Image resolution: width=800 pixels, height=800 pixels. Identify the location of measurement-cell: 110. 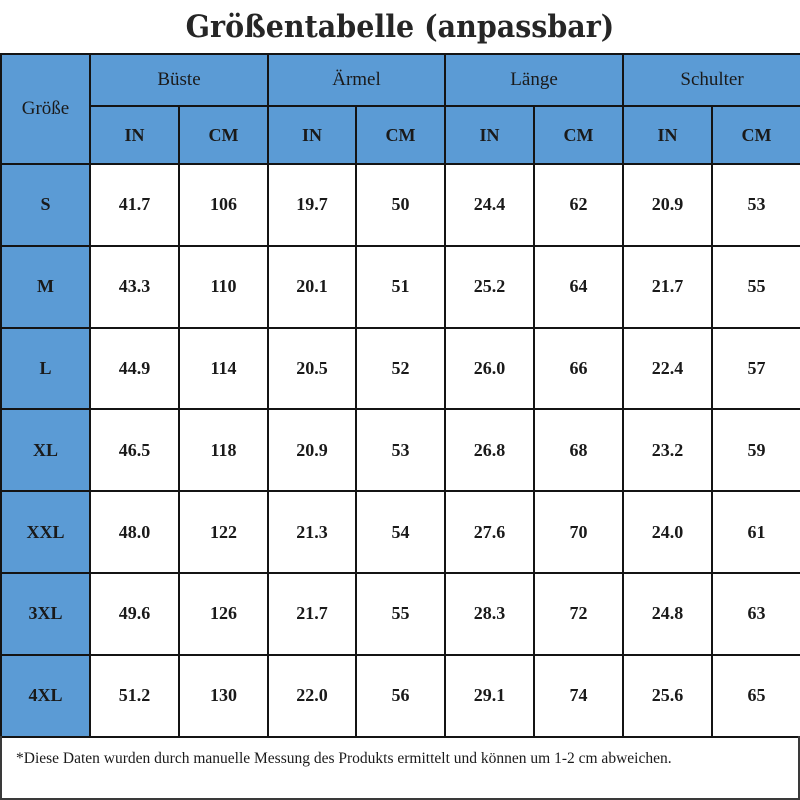
(223, 286).